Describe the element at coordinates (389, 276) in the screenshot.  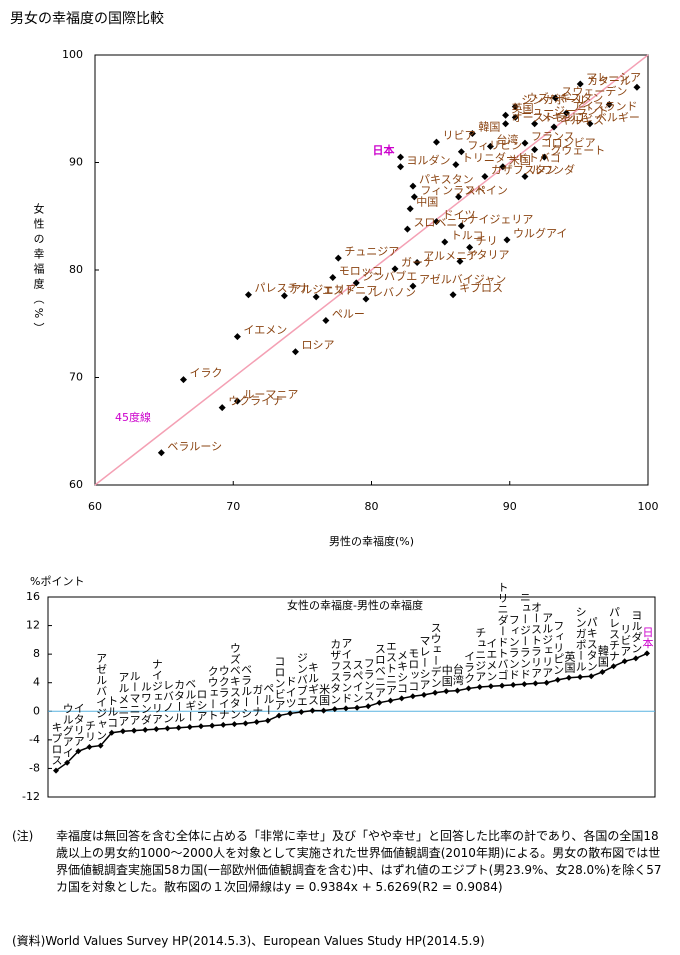
I see `point-label: ジンバブエ` at that location.